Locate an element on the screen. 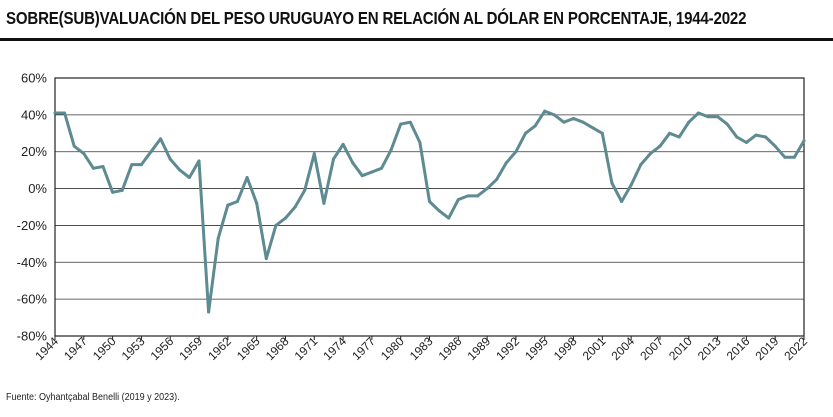  data-point-1982 is located at coordinates (420, 142).